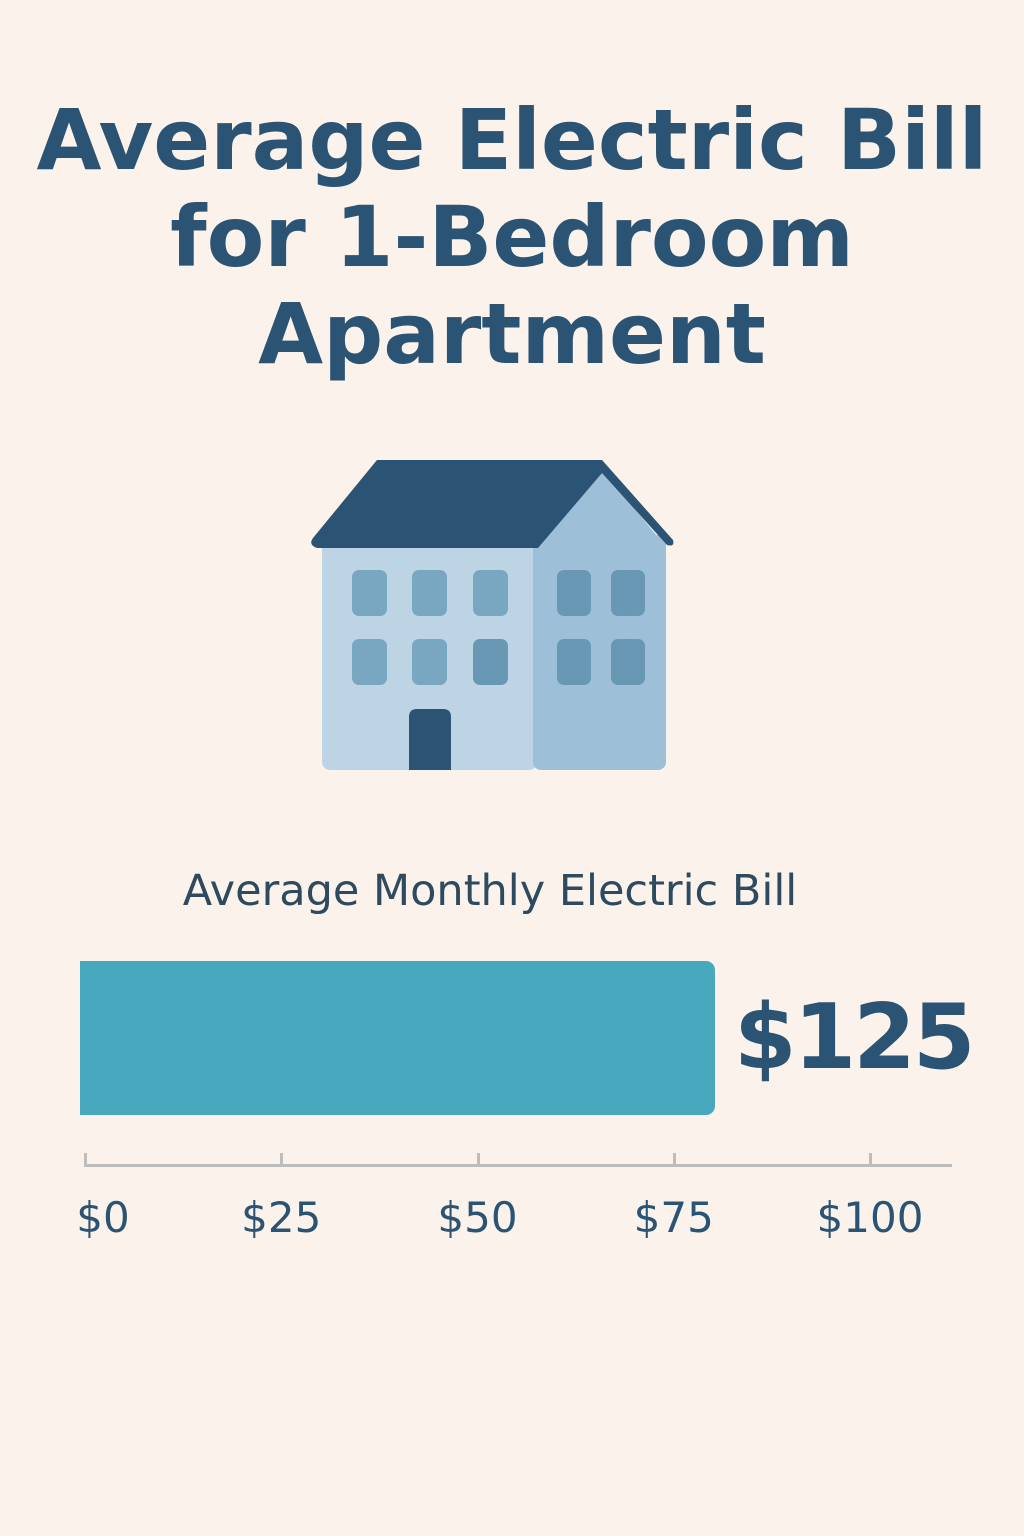  What do you see at coordinates (870, 1217) in the screenshot?
I see `x-tick-label: $100` at bounding box center [870, 1217].